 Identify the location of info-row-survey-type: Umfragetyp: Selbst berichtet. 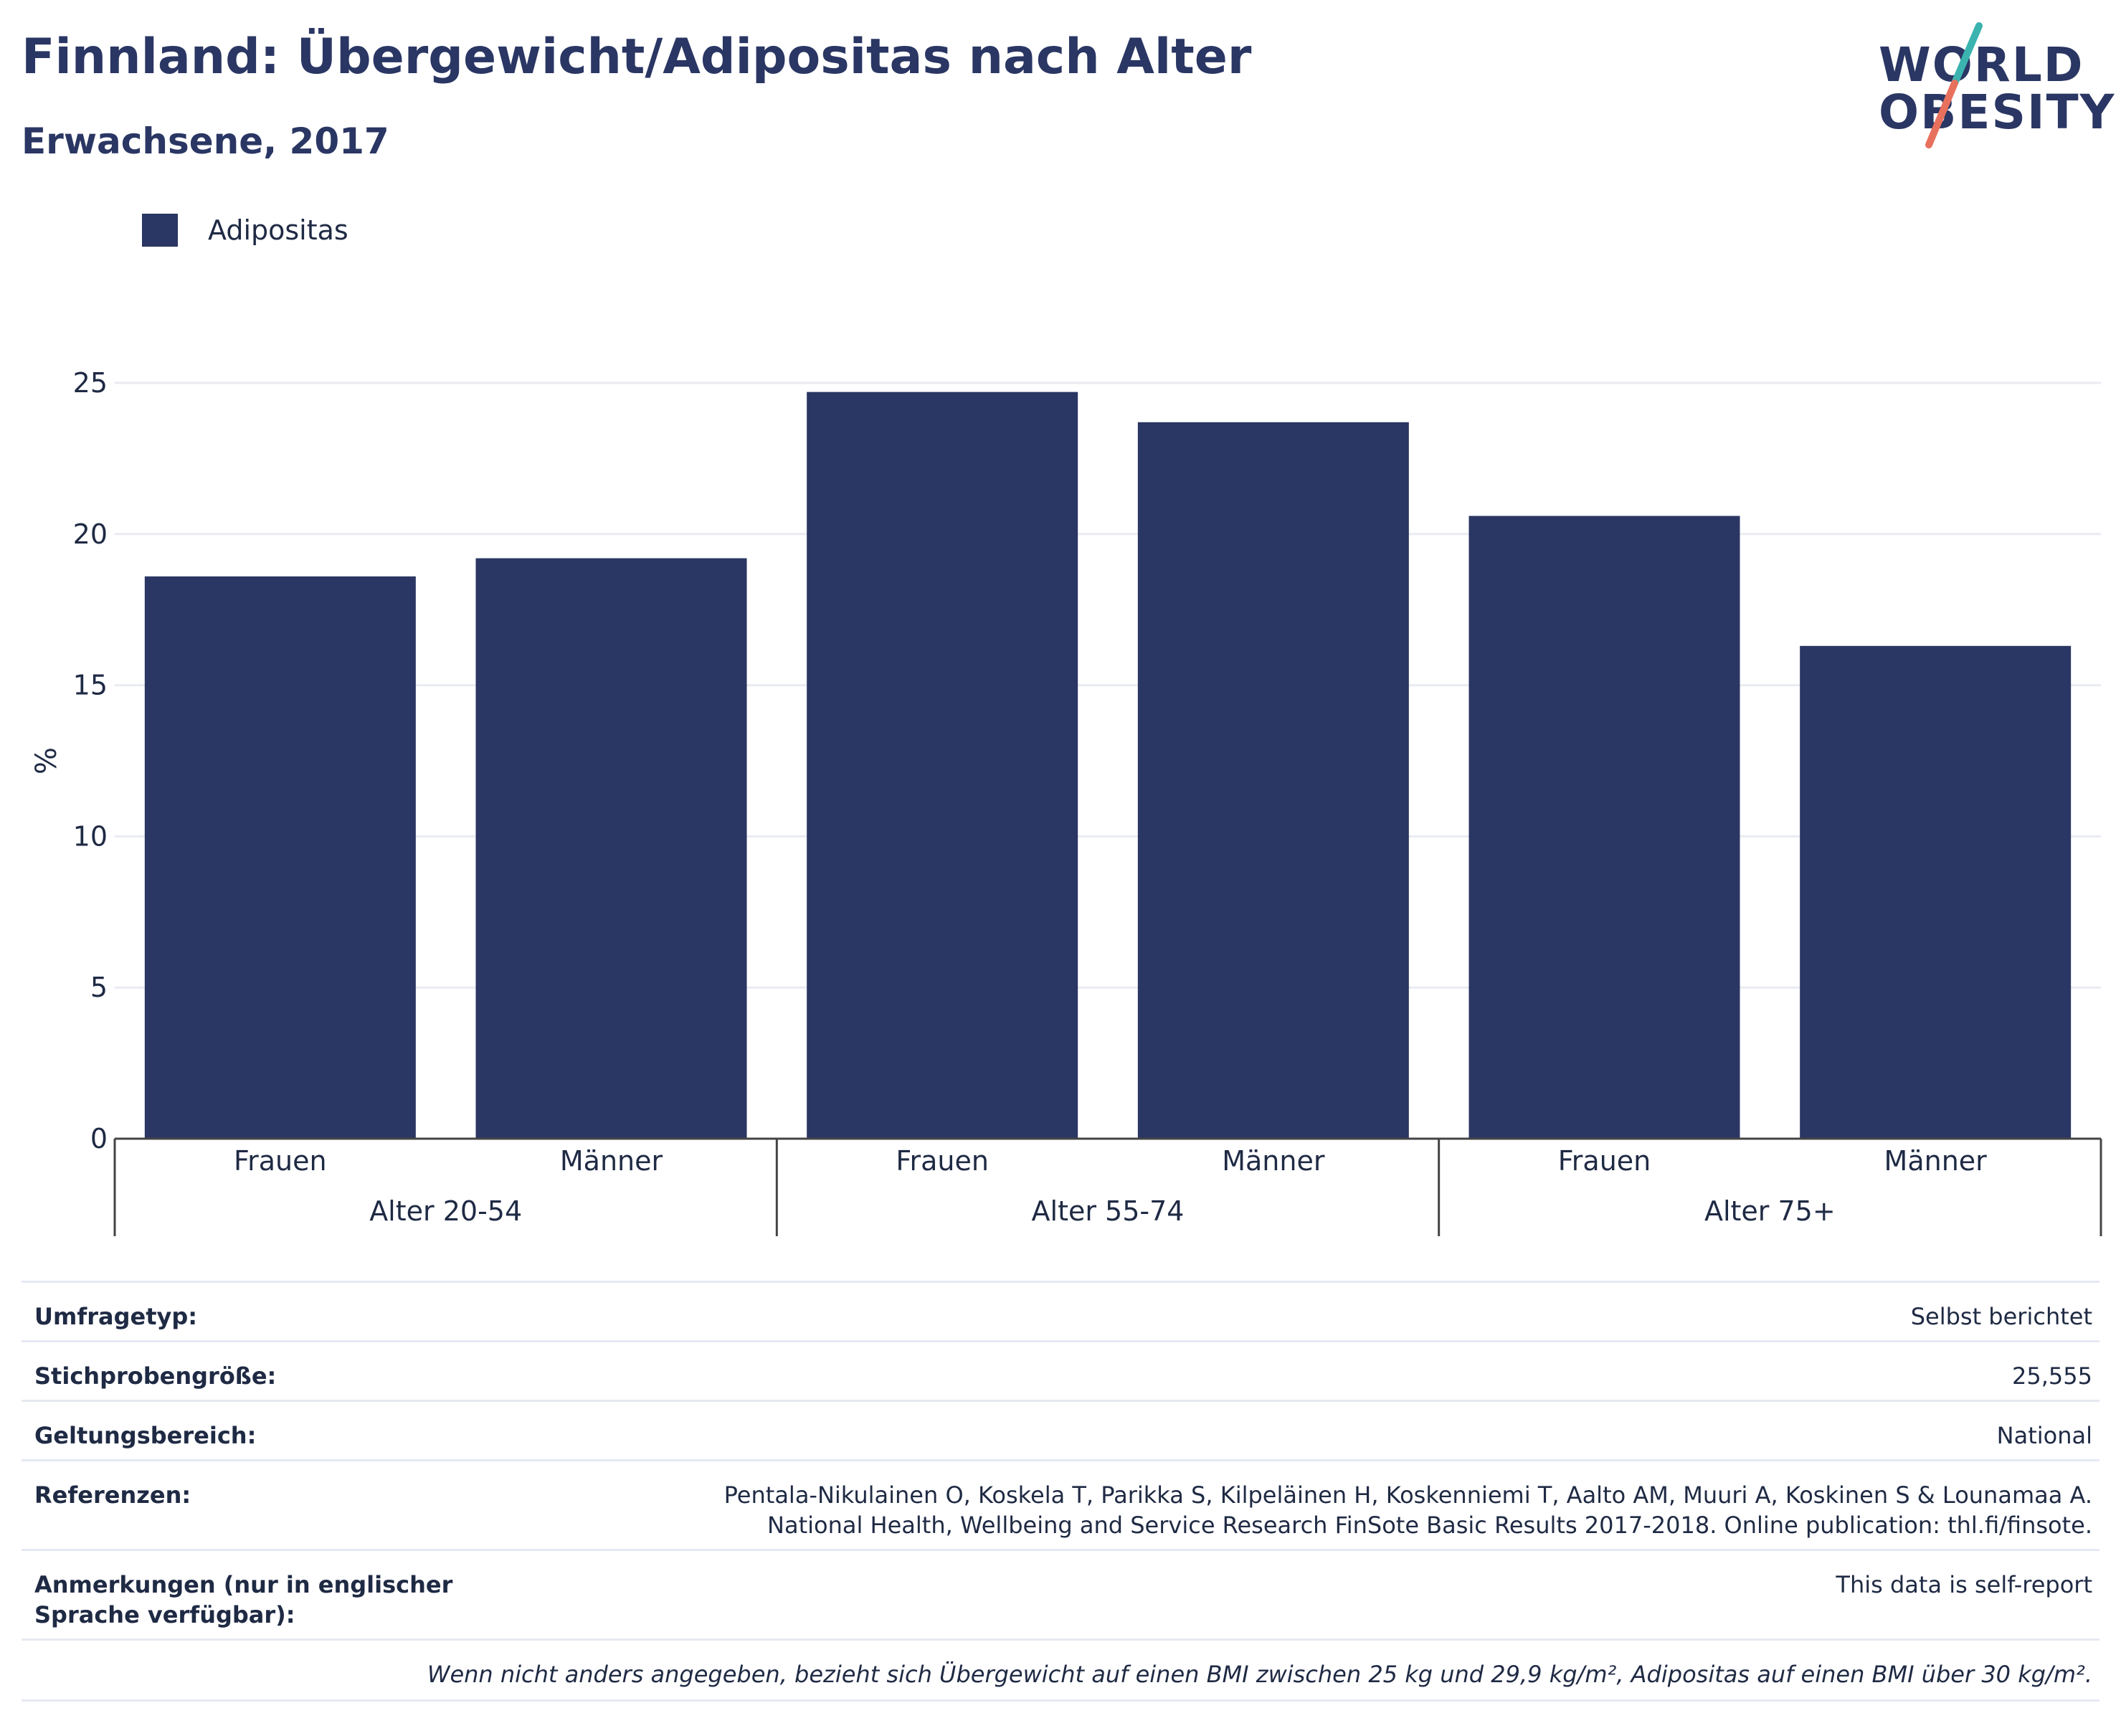
(1060, 1311).